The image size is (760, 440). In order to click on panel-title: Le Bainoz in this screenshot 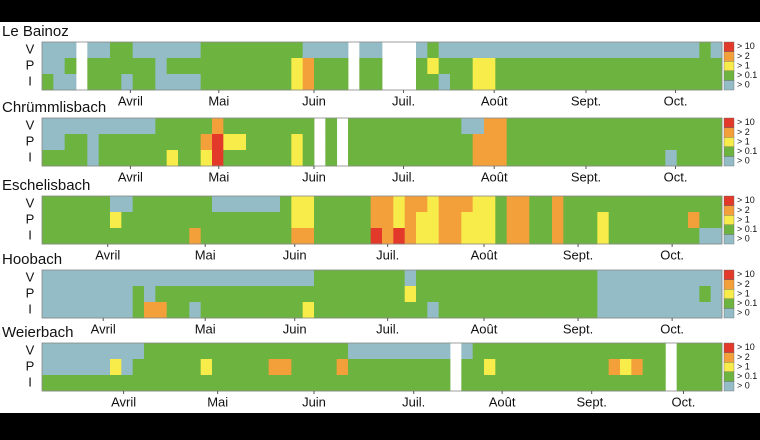, I will do `click(35, 31)`.